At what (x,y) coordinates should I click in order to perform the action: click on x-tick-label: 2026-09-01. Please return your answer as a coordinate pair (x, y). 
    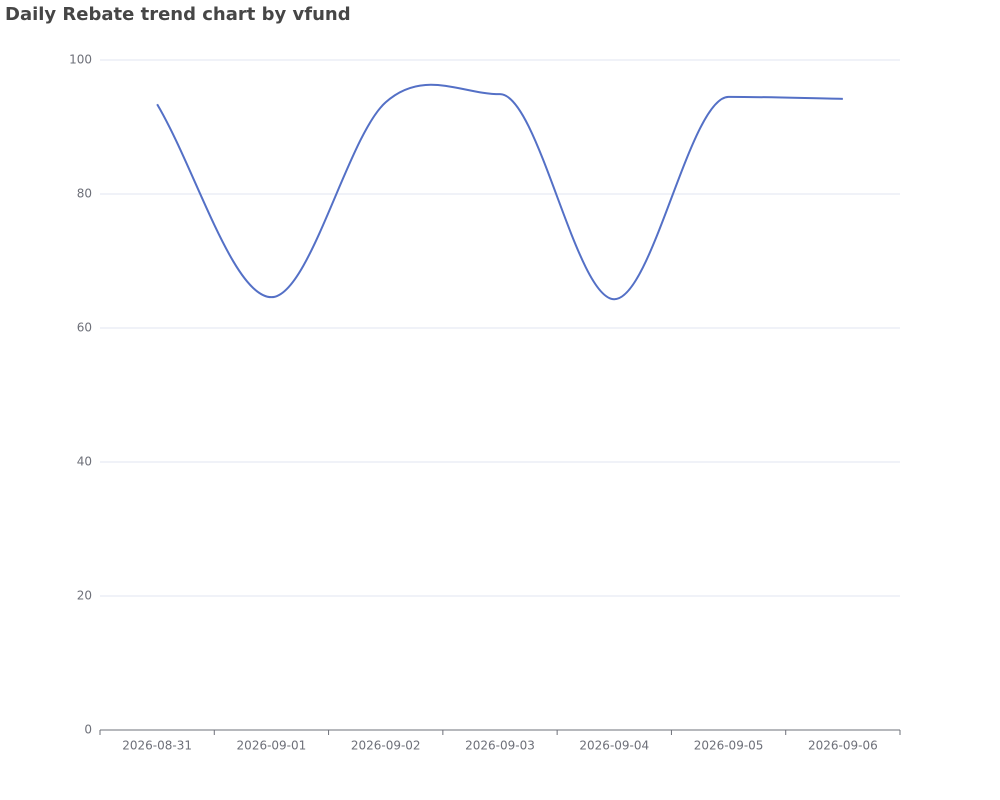
    Looking at the image, I should click on (272, 746).